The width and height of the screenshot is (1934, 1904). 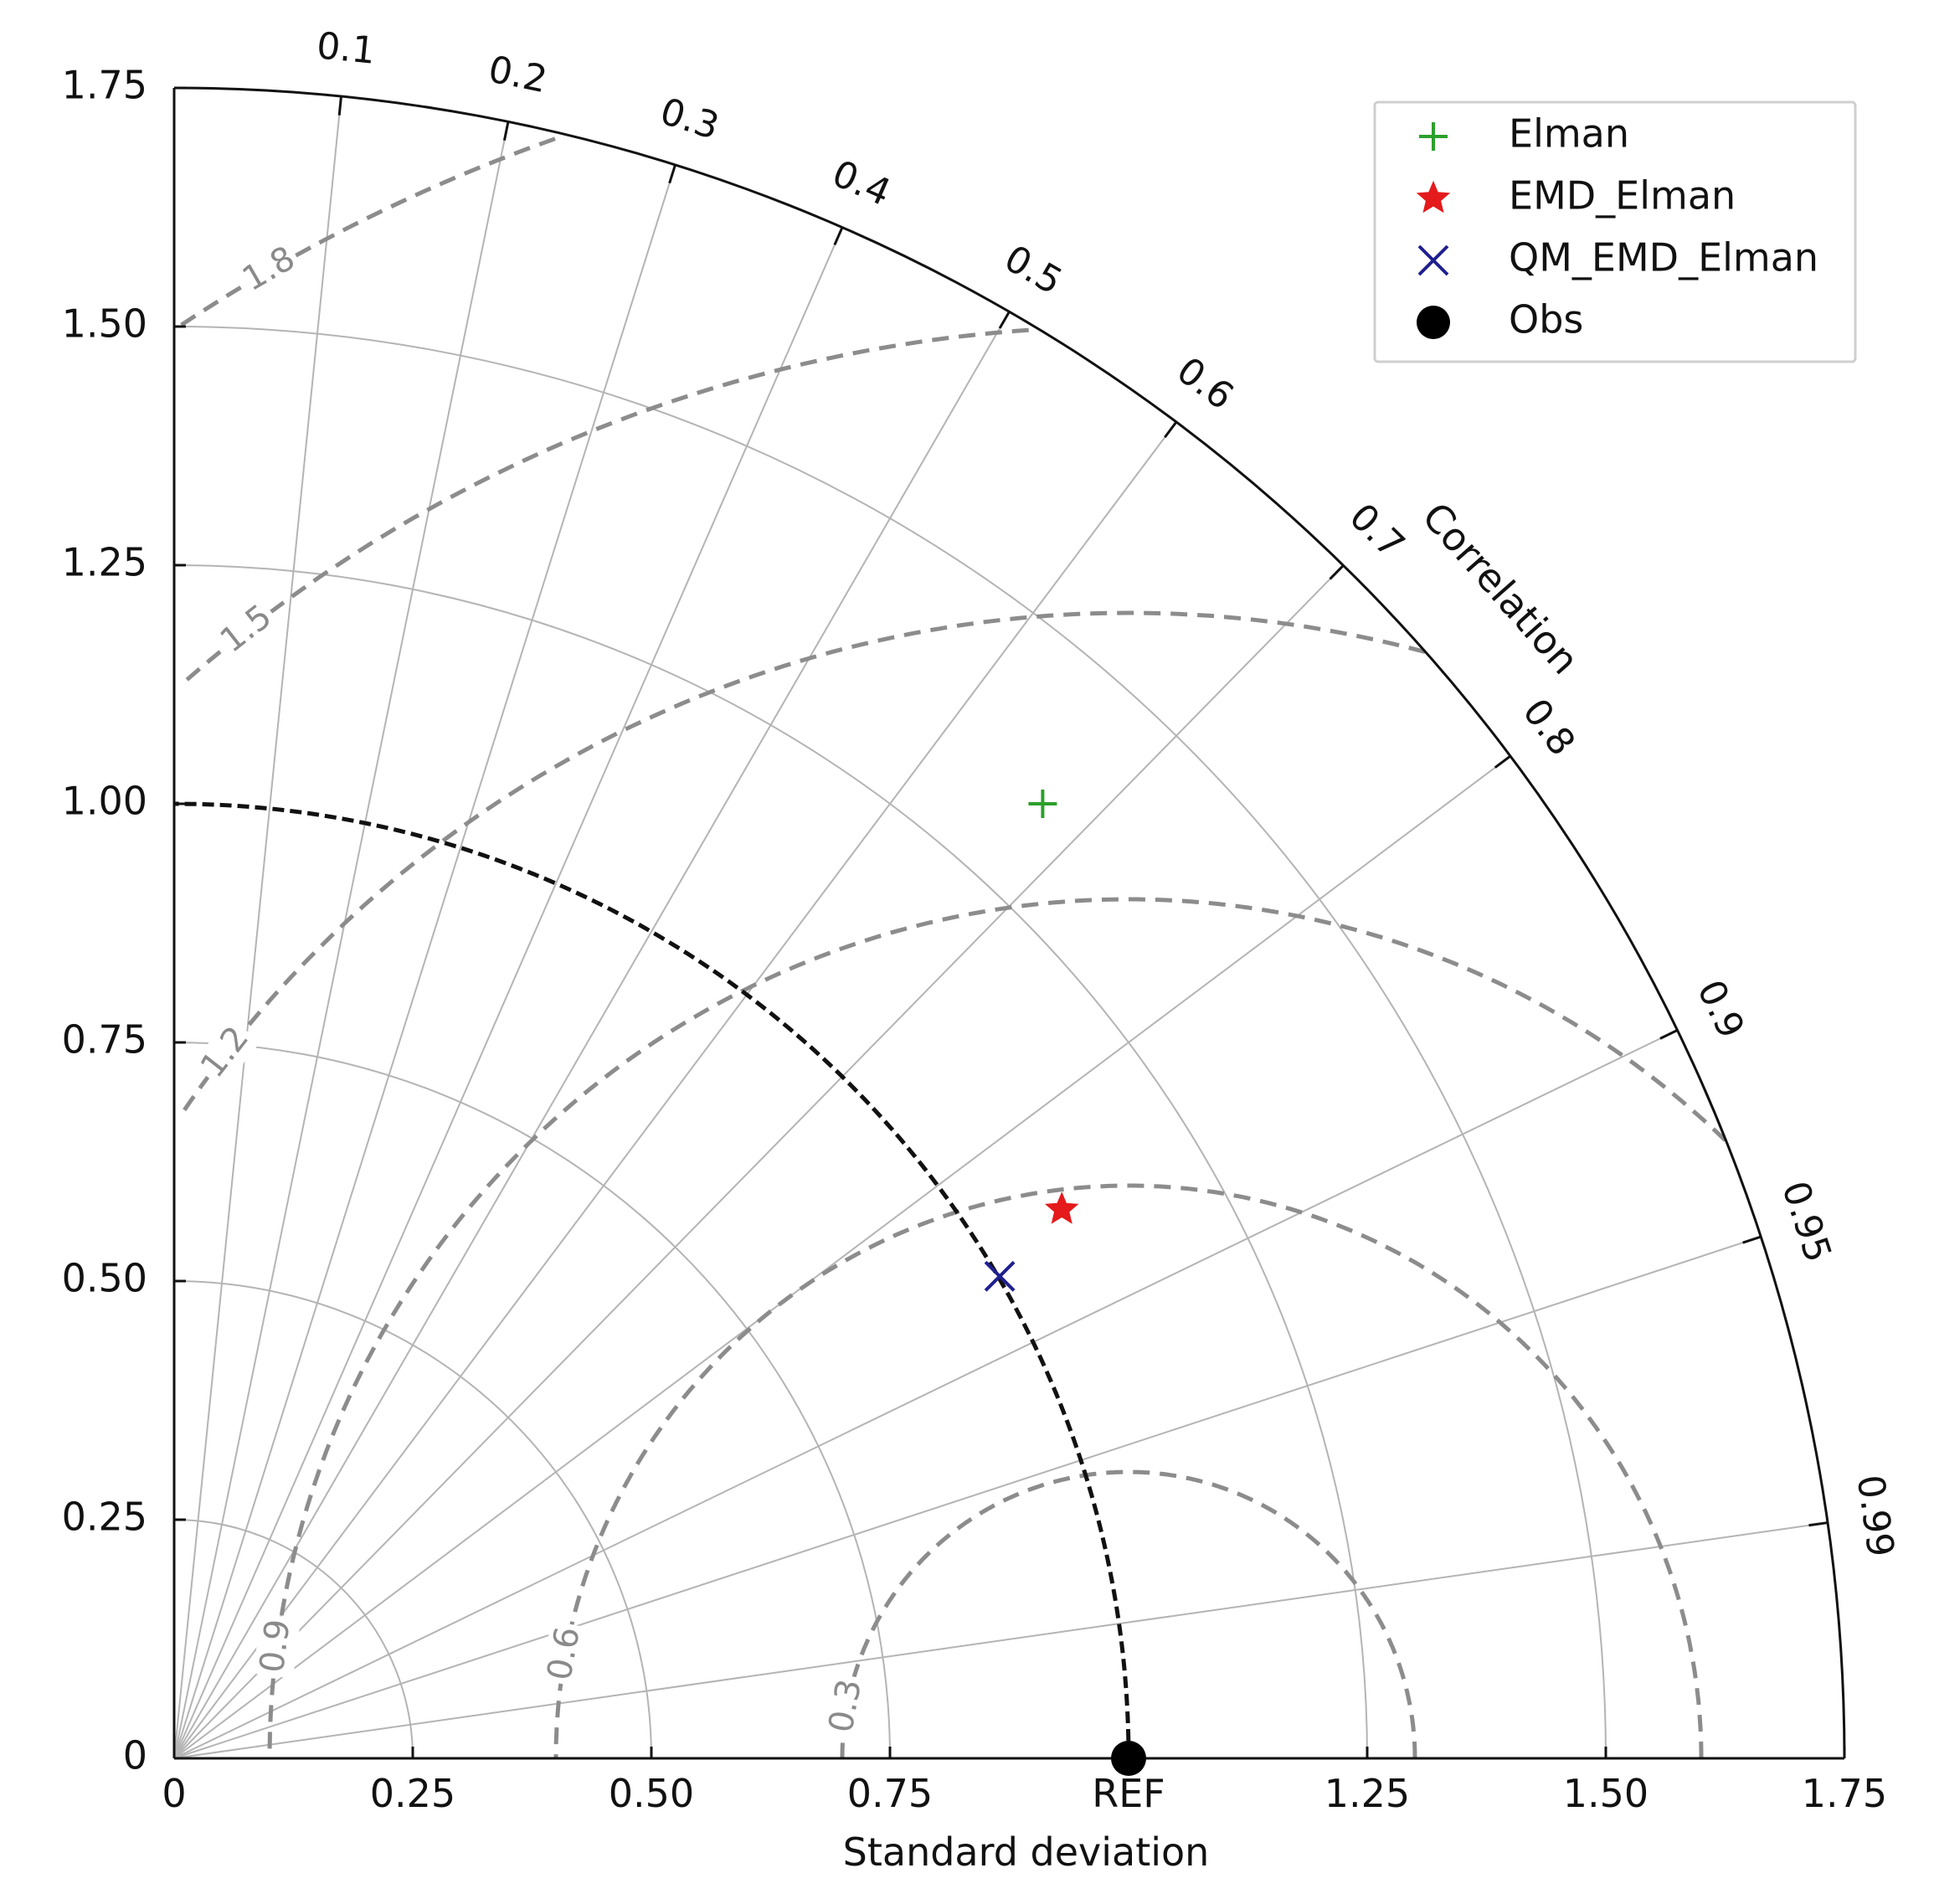 I want to click on x-tick-label: 0.75, so click(x=890, y=1794).